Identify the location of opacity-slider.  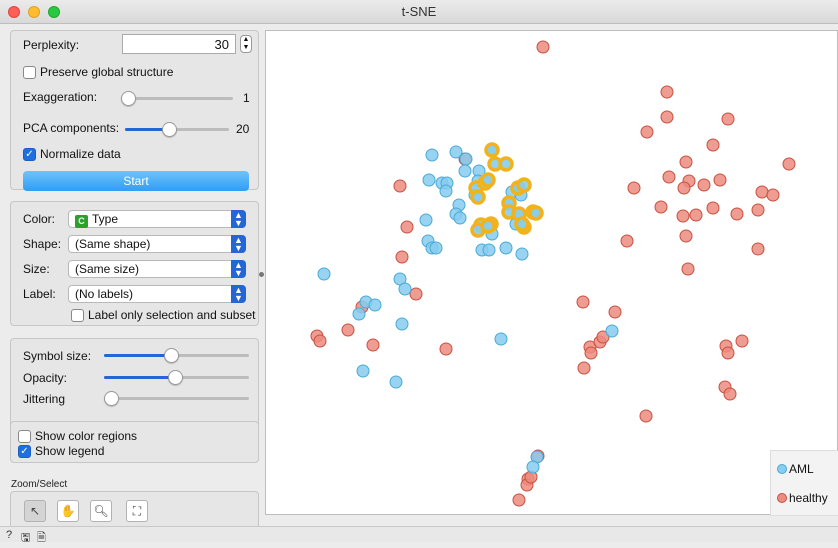
(176, 377).